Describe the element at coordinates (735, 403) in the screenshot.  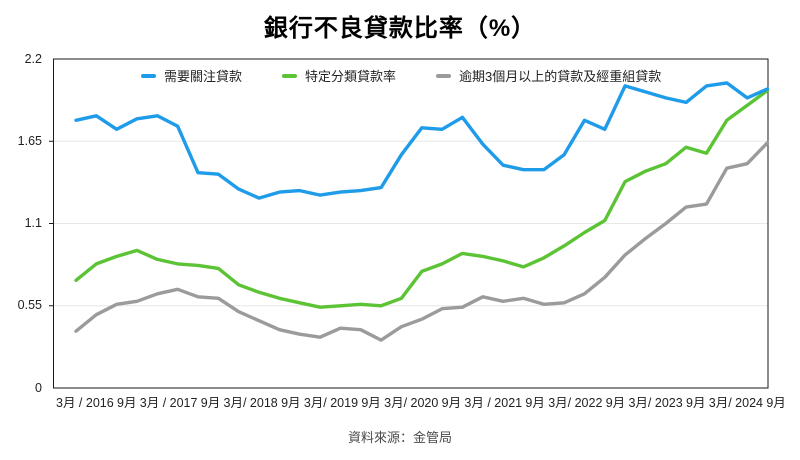
I see `x-axis-label: 3月/ 2024` at that location.